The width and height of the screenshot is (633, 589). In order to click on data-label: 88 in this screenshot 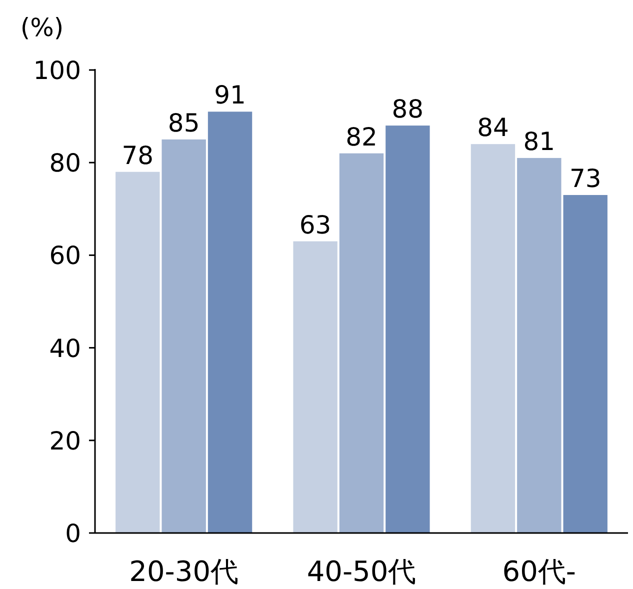, I will do `click(408, 109)`.